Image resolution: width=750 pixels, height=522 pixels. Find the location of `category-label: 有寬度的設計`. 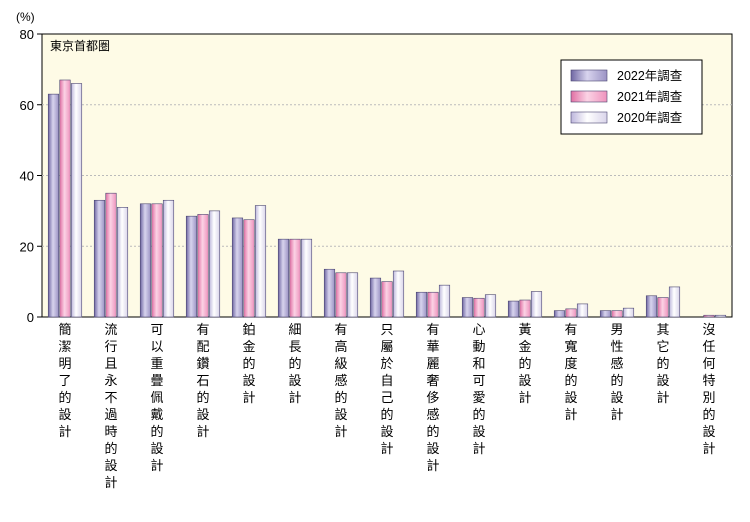

category-label: 有寬度的設計 is located at coordinates (570, 373).